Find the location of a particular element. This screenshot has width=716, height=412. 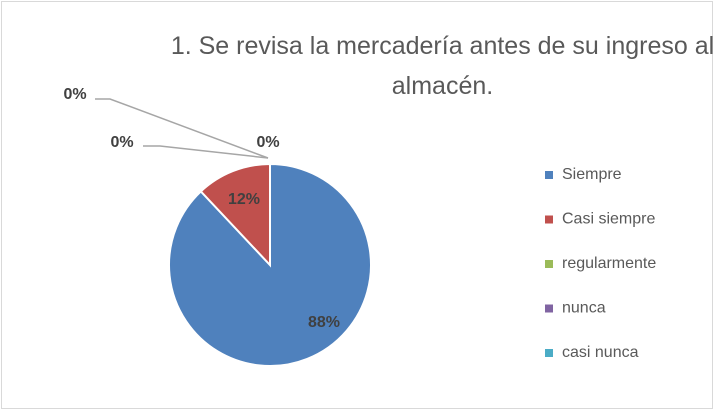

data-label: 88% is located at coordinates (324, 322).